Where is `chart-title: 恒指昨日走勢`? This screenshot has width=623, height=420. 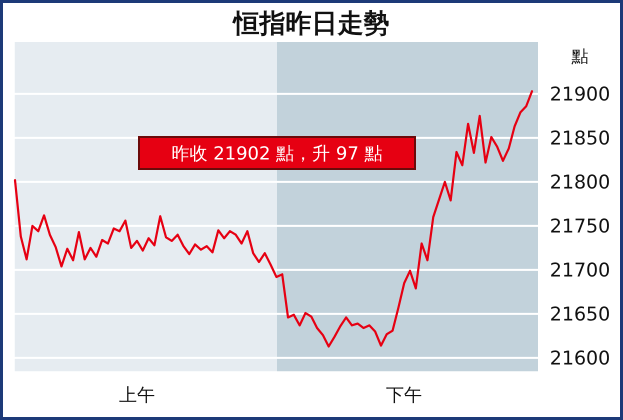 chart-title: 恒指昨日走勢 is located at coordinates (311, 24).